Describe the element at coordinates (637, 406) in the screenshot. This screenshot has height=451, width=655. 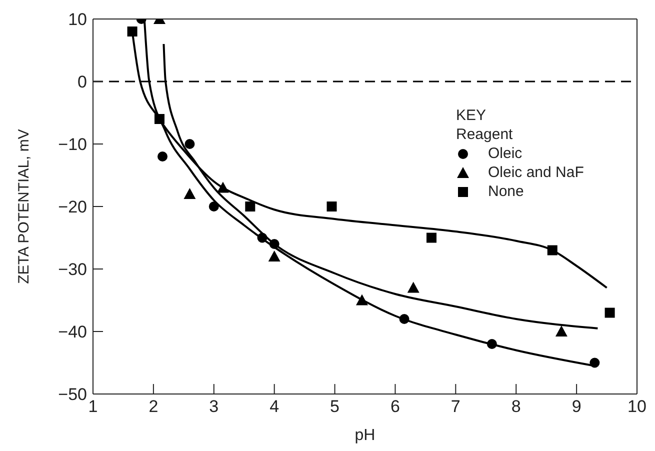
I see `x-tick-label: 10` at that location.